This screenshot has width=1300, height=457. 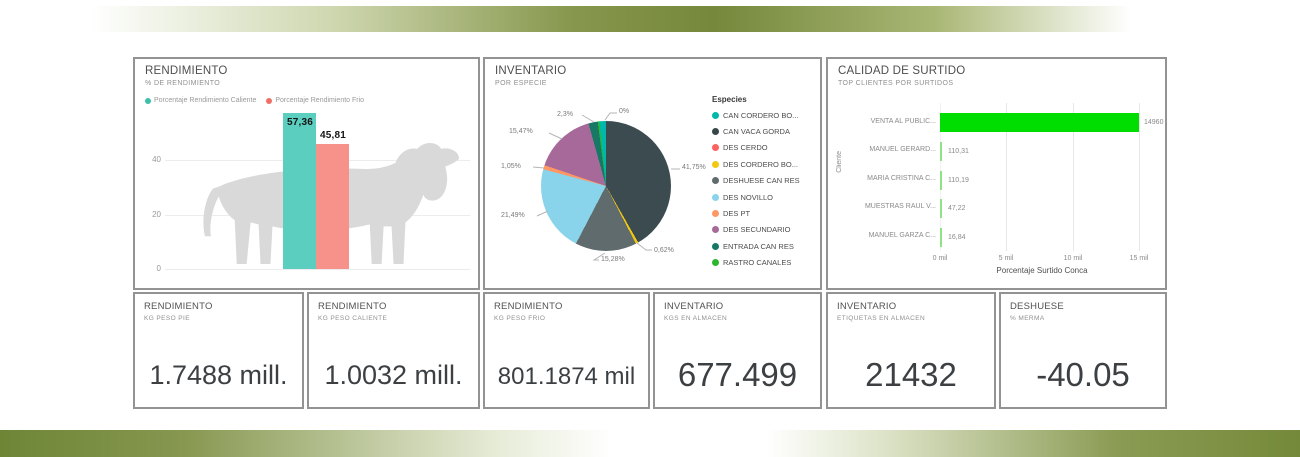 I want to click on legend-item: RASTRO CANALES, so click(x=756, y=263).